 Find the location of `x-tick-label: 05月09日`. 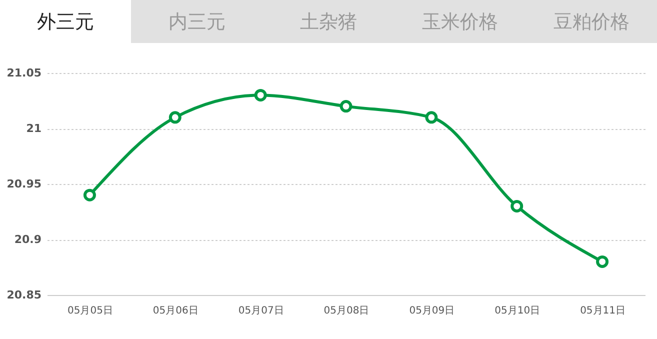

x-tick-label: 05月09日 is located at coordinates (432, 311).